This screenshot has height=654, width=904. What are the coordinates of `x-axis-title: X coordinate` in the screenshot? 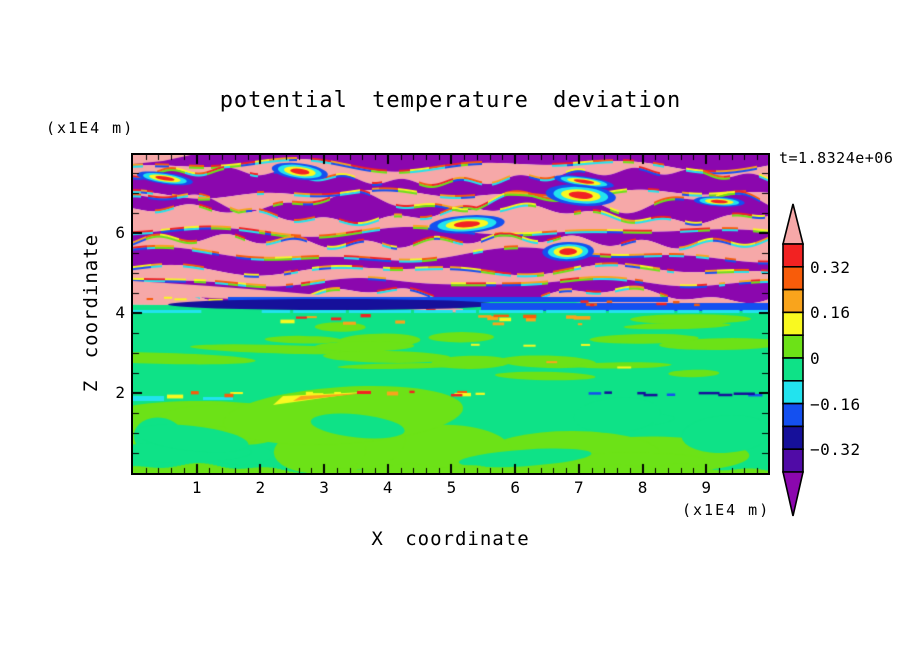 It's located at (450, 539).